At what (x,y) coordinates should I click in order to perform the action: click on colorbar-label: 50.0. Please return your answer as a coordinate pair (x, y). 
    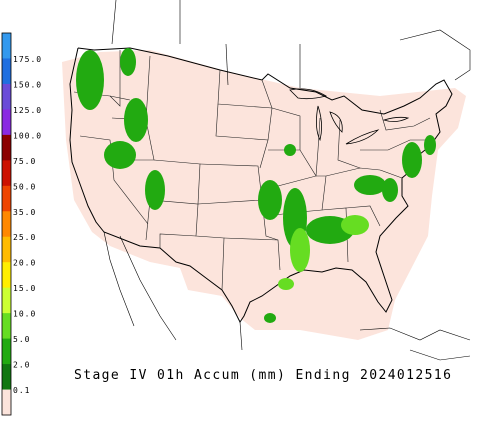
    Looking at the image, I should click on (24, 186).